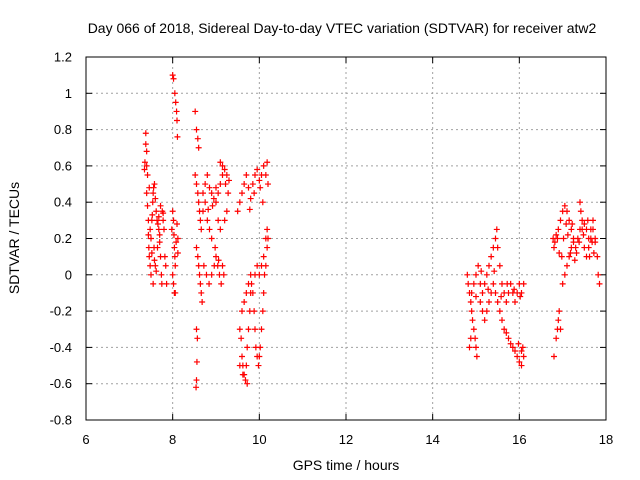 The width and height of the screenshot is (640, 480). Describe the element at coordinates (61, 383) in the screenshot. I see `y-tick-label: -0.6` at that location.